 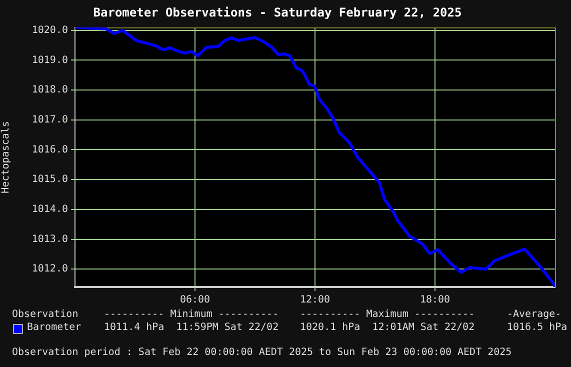 I want to click on y-tick-label: 1015.0, so click(x=50, y=180).